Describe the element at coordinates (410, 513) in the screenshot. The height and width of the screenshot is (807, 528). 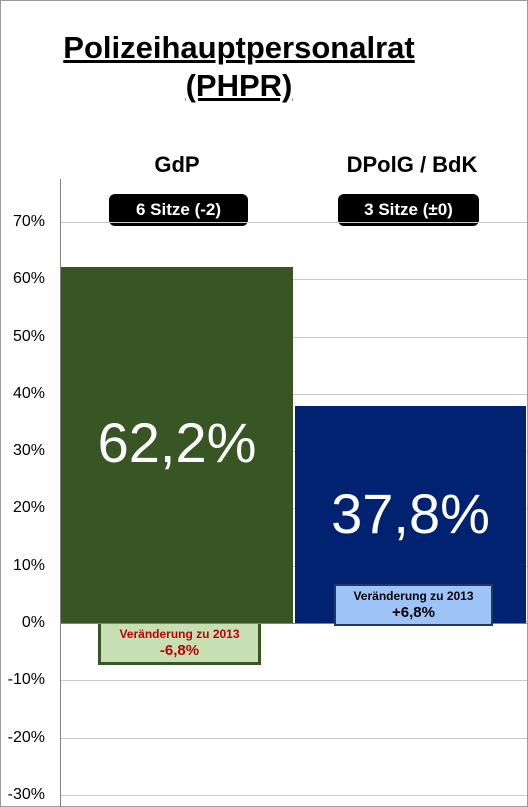
I see `bar-value-label-dpolg-bdk: 37,8%` at that location.